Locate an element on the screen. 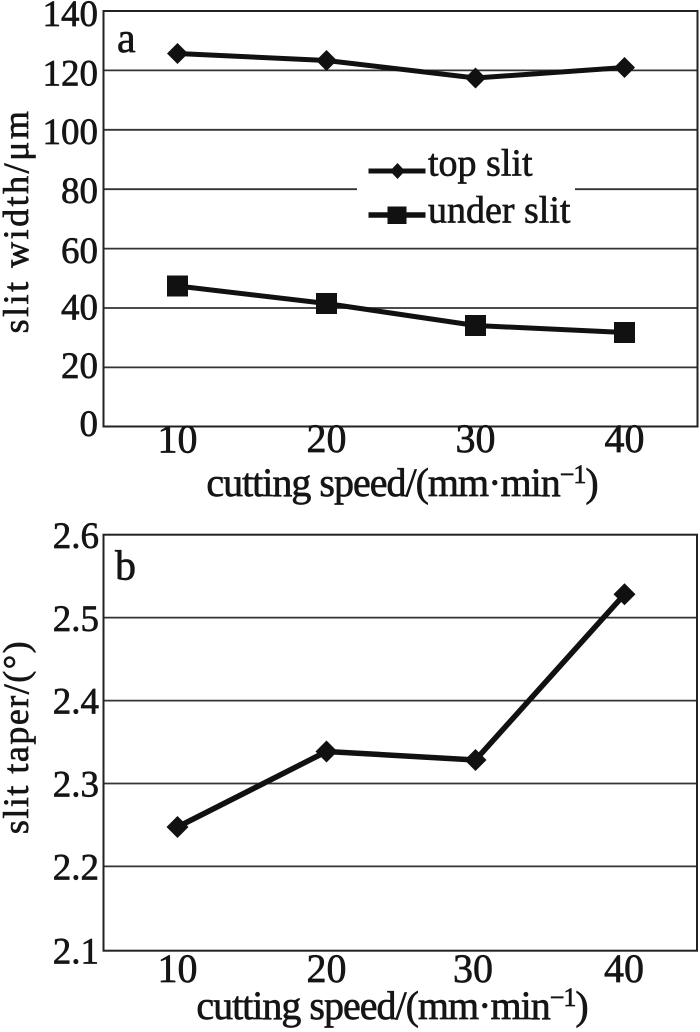  svg-text: slit taper/(°) is located at coordinates (18, 737).